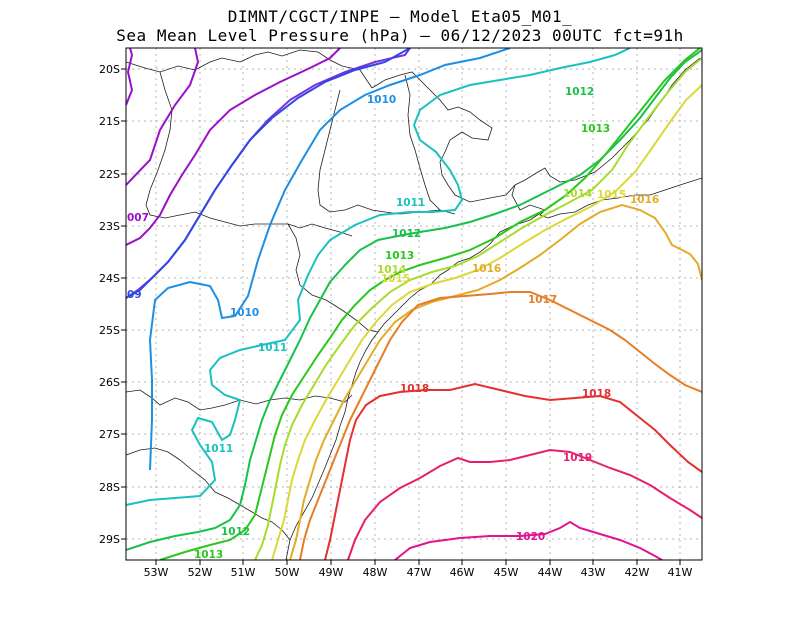  I want to click on lon-tick-label: 41W, so click(680, 572).